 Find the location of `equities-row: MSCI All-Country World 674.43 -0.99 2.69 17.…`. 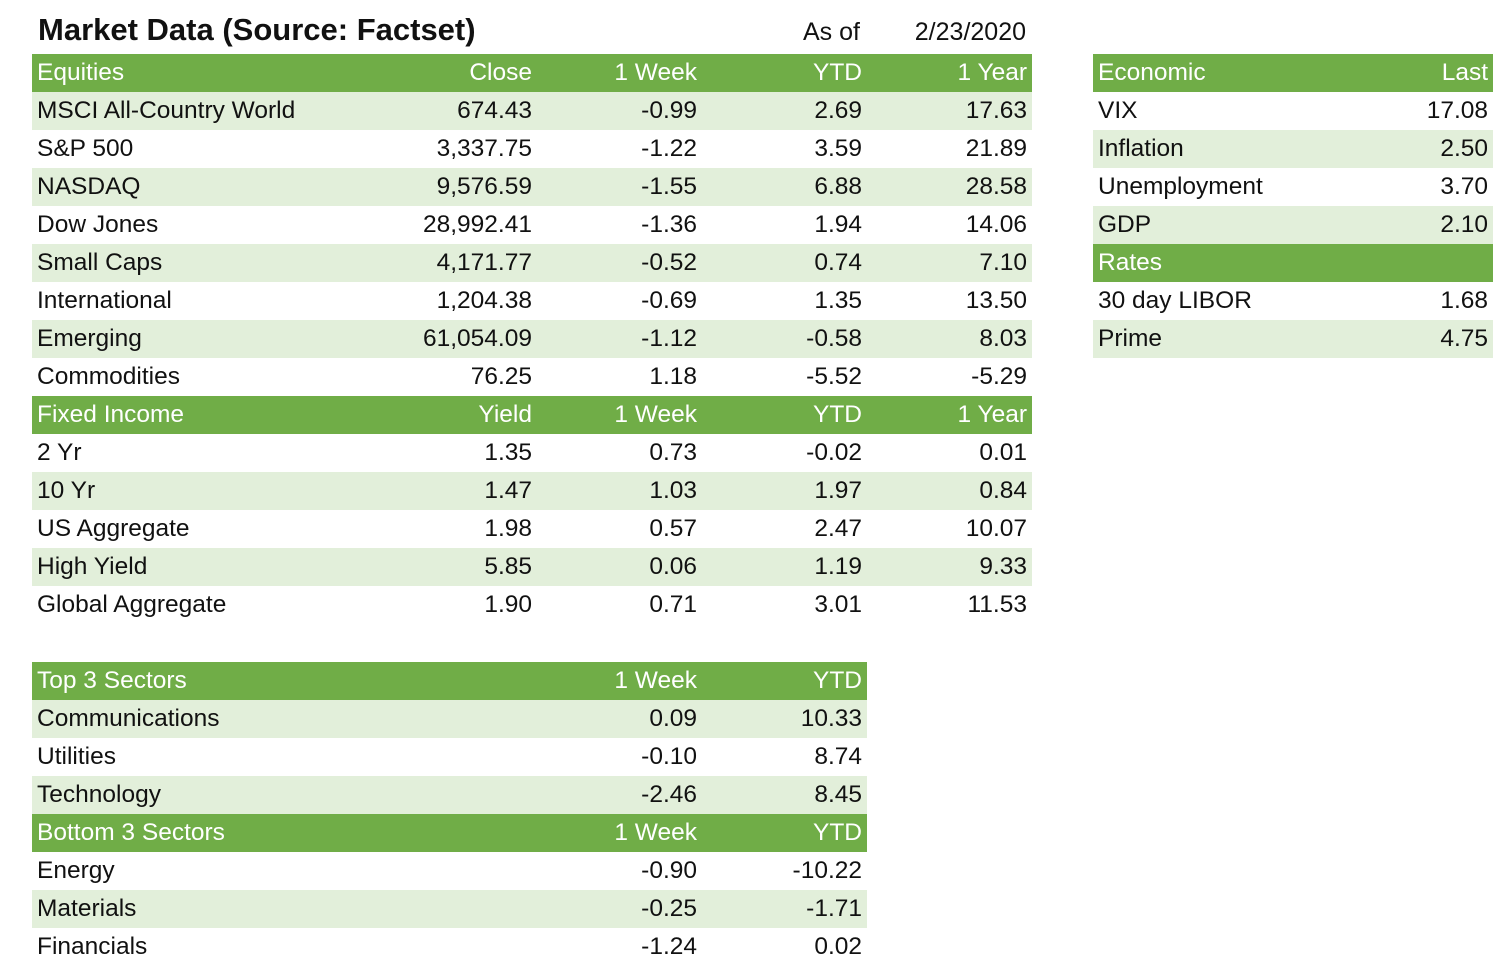

equities-row: MSCI All-Country World 674.43 -0.99 2.69 17.… is located at coordinates (532, 111).